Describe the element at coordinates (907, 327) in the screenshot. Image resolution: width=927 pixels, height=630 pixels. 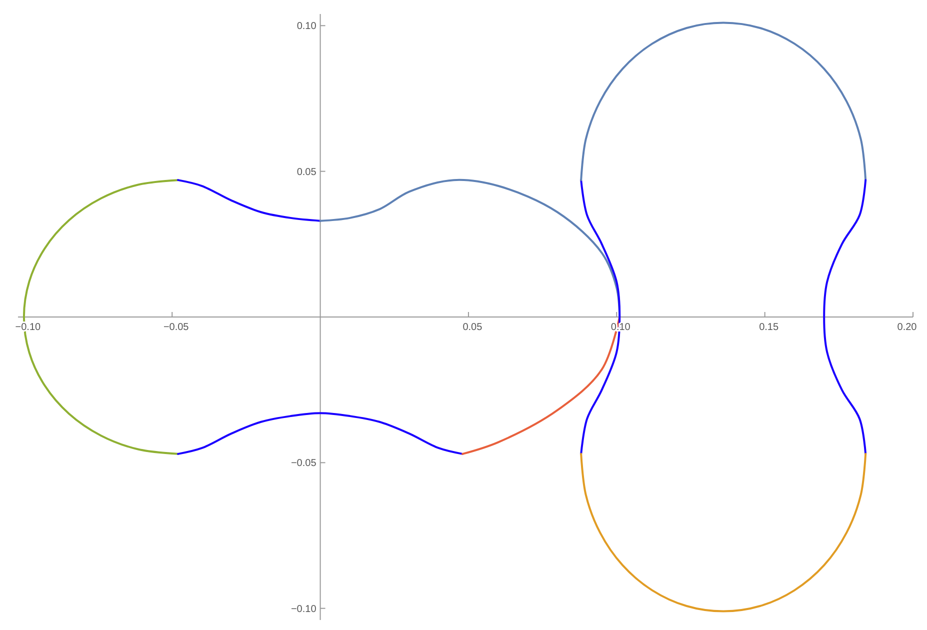
I see `x-tick-label: 0.20` at that location.